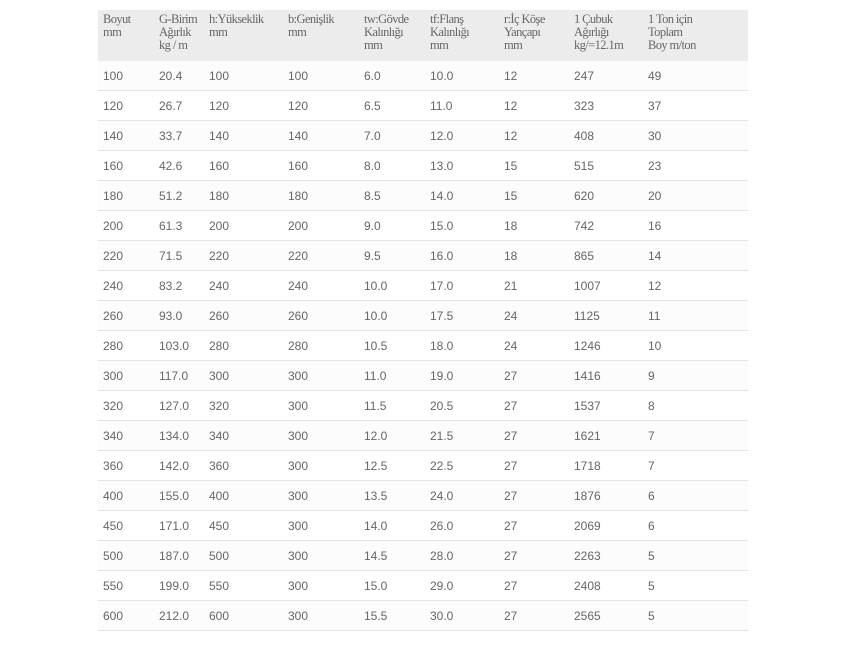  What do you see at coordinates (423, 525) in the screenshot?
I see `table-row: 450 171.0 450 300 14.0 26.0 27 2069 6` at bounding box center [423, 525].